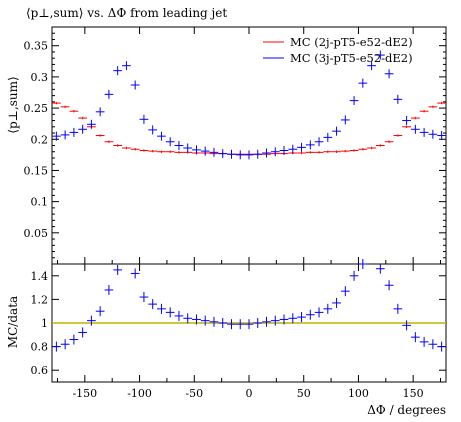  Describe the element at coordinates (36, 108) in the screenshot. I see `main-y-tick-label: 0.25` at that location.